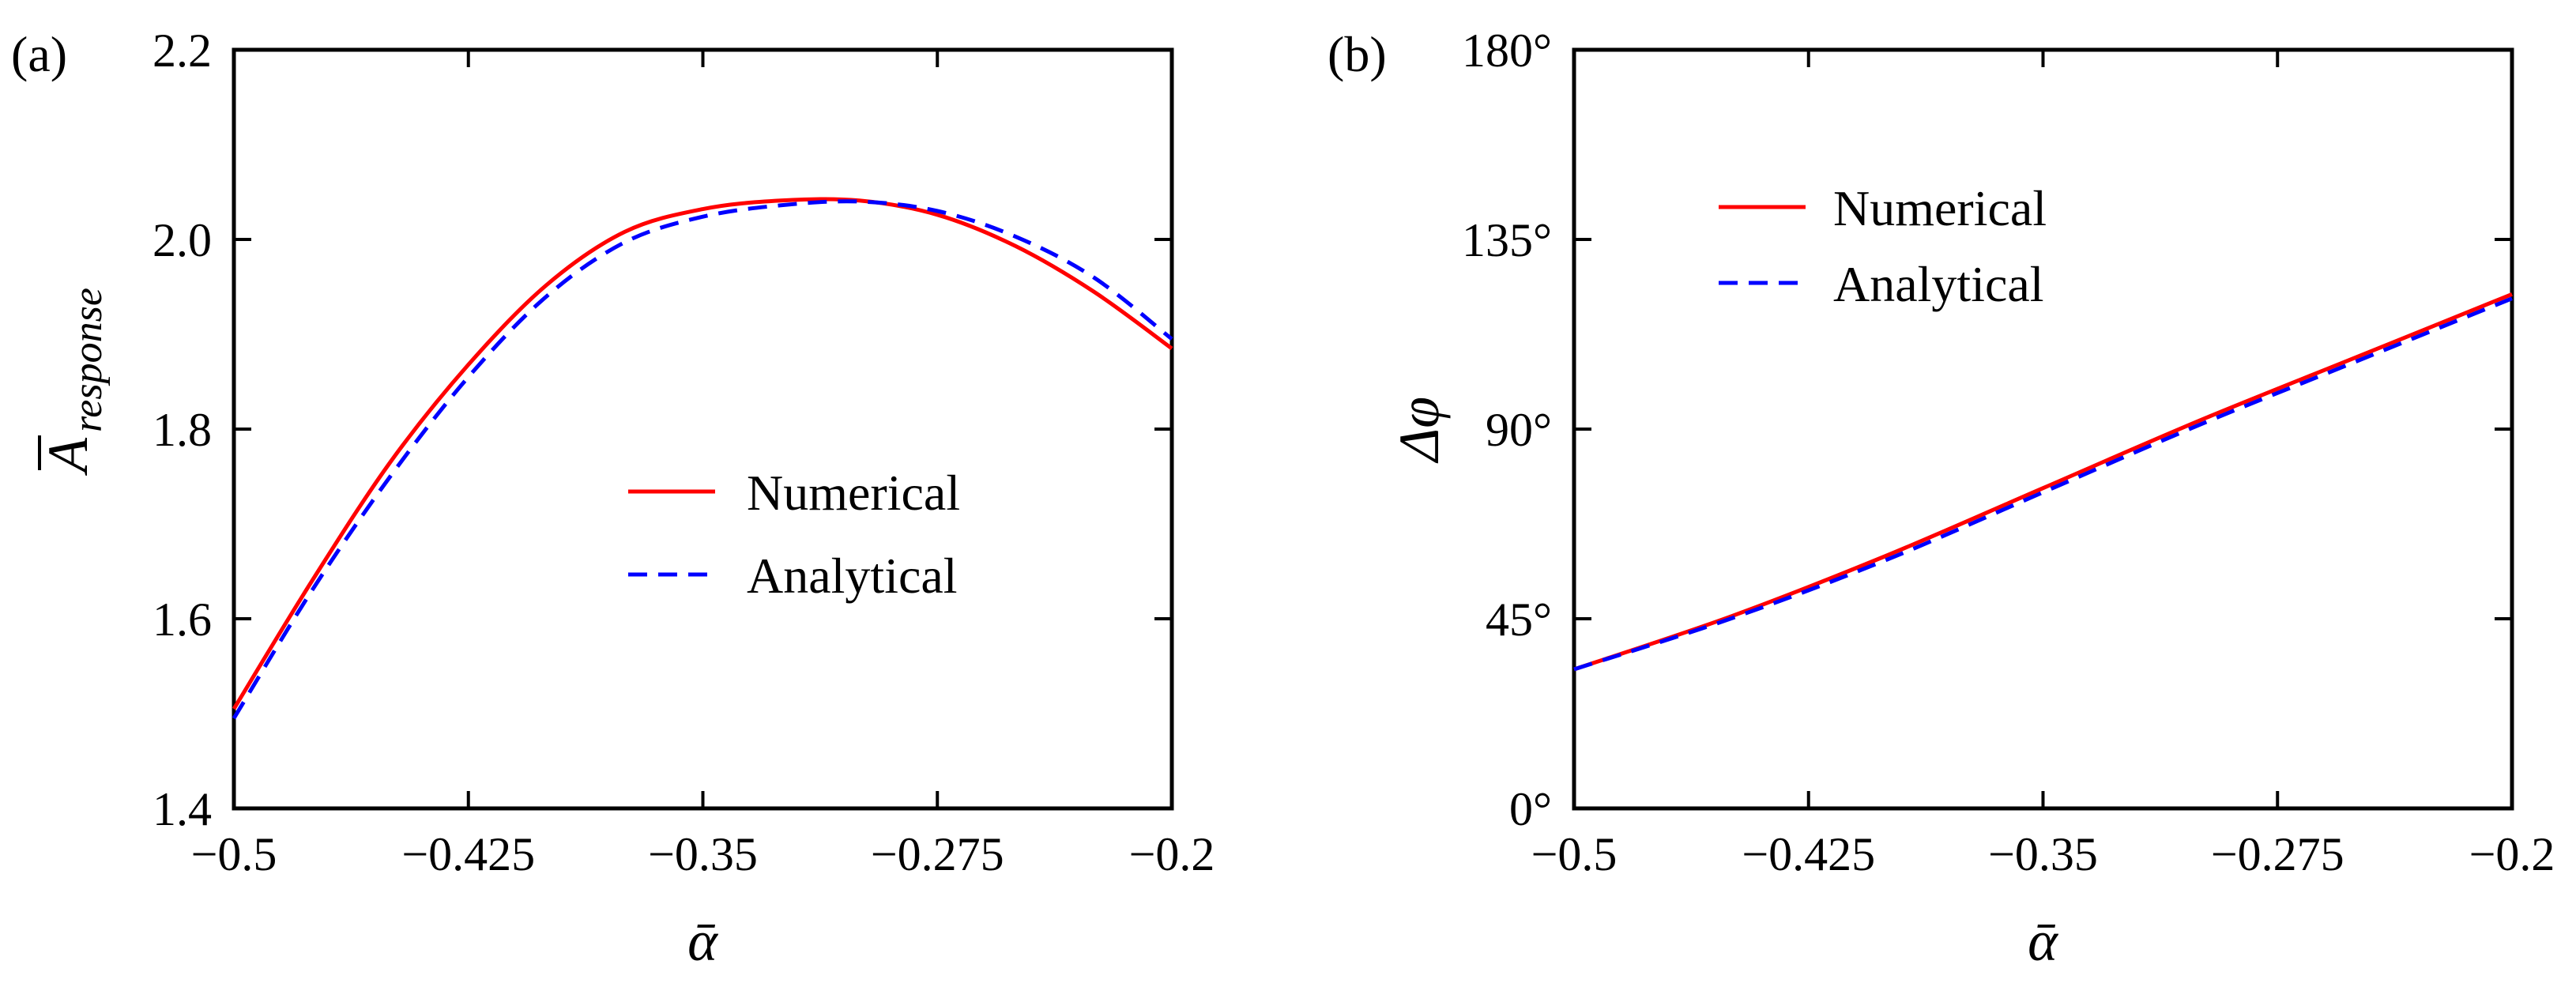  Describe the element at coordinates (182, 240) in the screenshot. I see `panel-a-y-tick-label: 2.0` at that location.